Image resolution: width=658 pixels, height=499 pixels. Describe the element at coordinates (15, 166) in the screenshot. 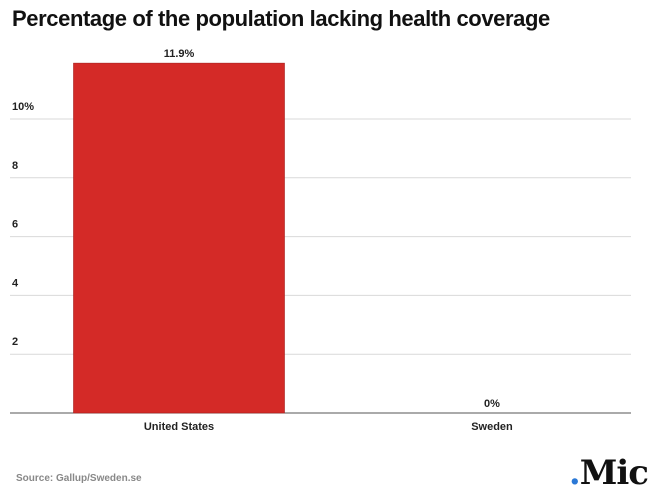

I see `y-tick-label-8: 8` at that location.